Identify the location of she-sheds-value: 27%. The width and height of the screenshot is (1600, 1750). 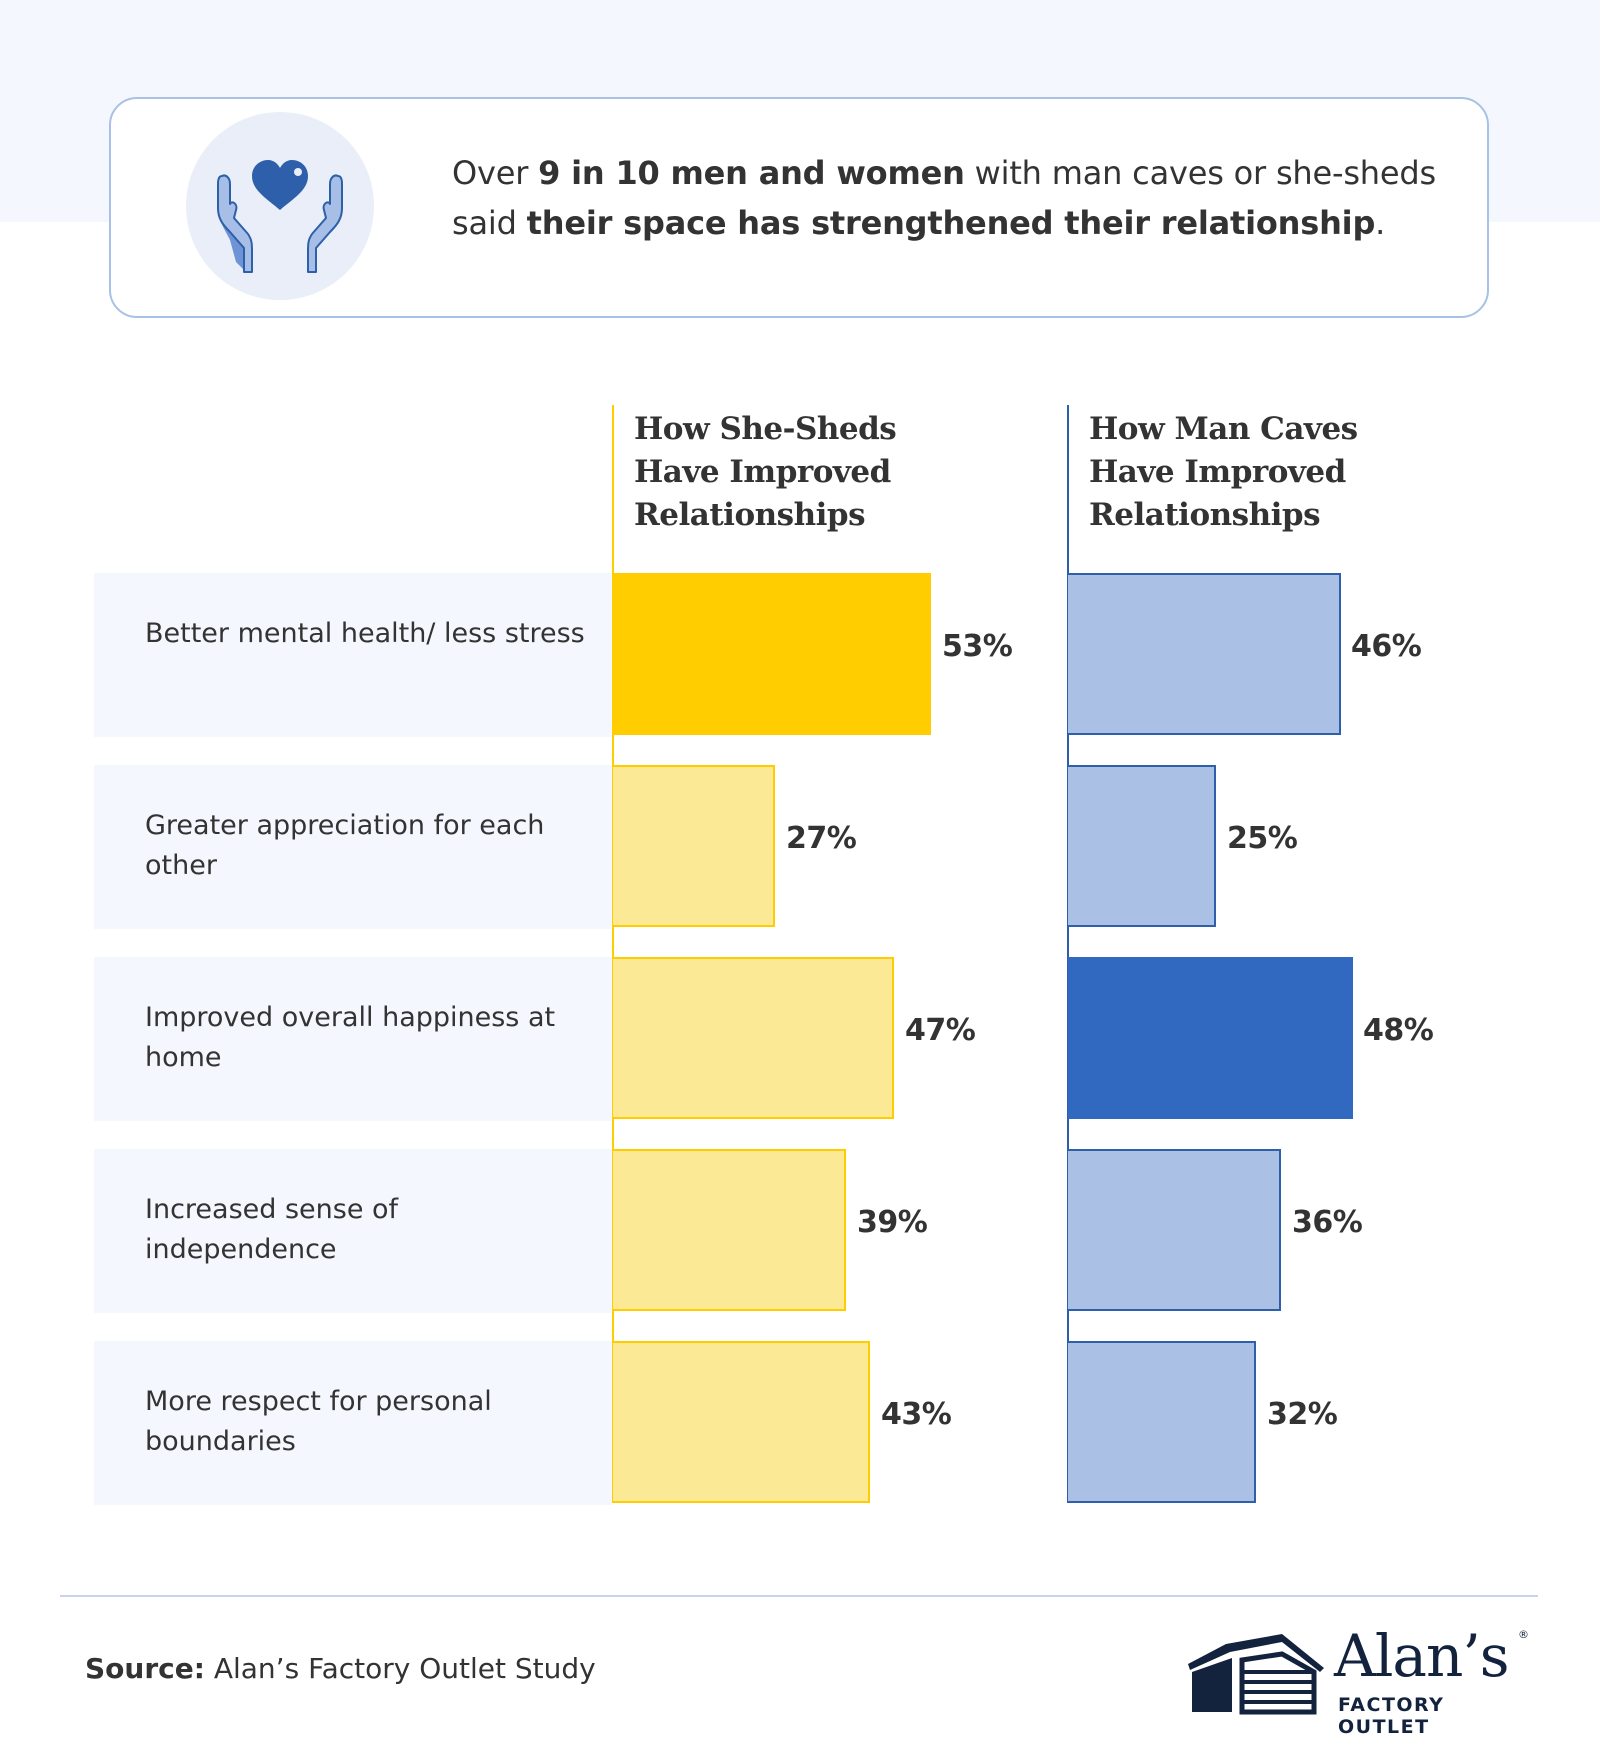
(821, 838).